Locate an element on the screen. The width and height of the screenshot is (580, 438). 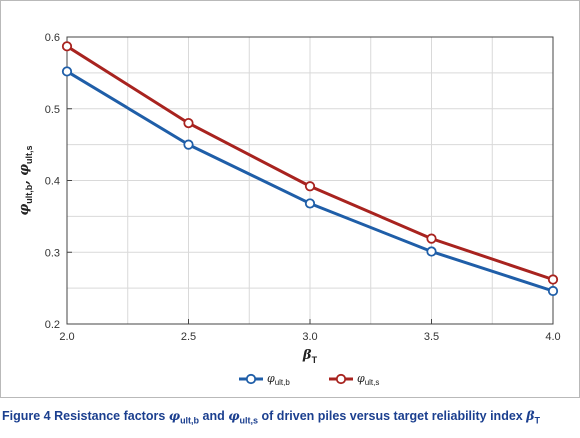
caption-part-1: Resistance factors is located at coordinates (111, 416).